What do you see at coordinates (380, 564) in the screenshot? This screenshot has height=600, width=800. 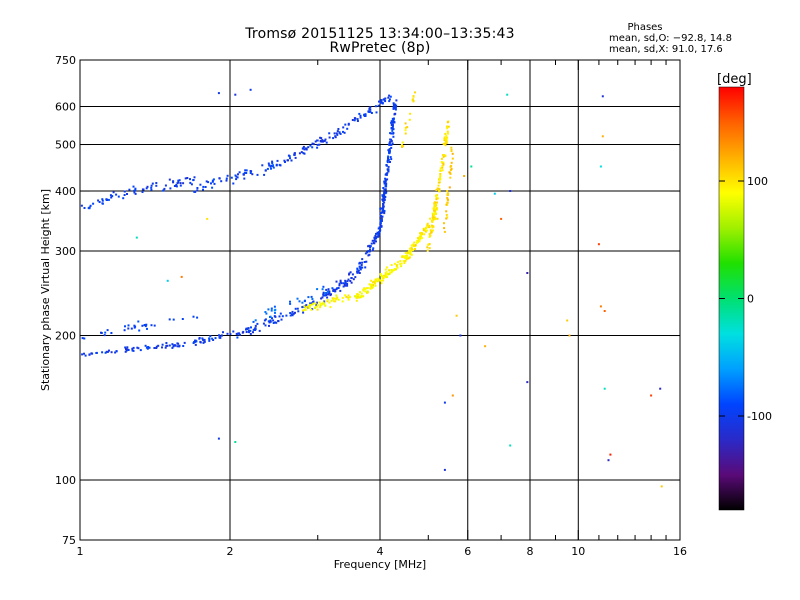 I see `x-axis-label: Frequency [MHz]` at bounding box center [380, 564].